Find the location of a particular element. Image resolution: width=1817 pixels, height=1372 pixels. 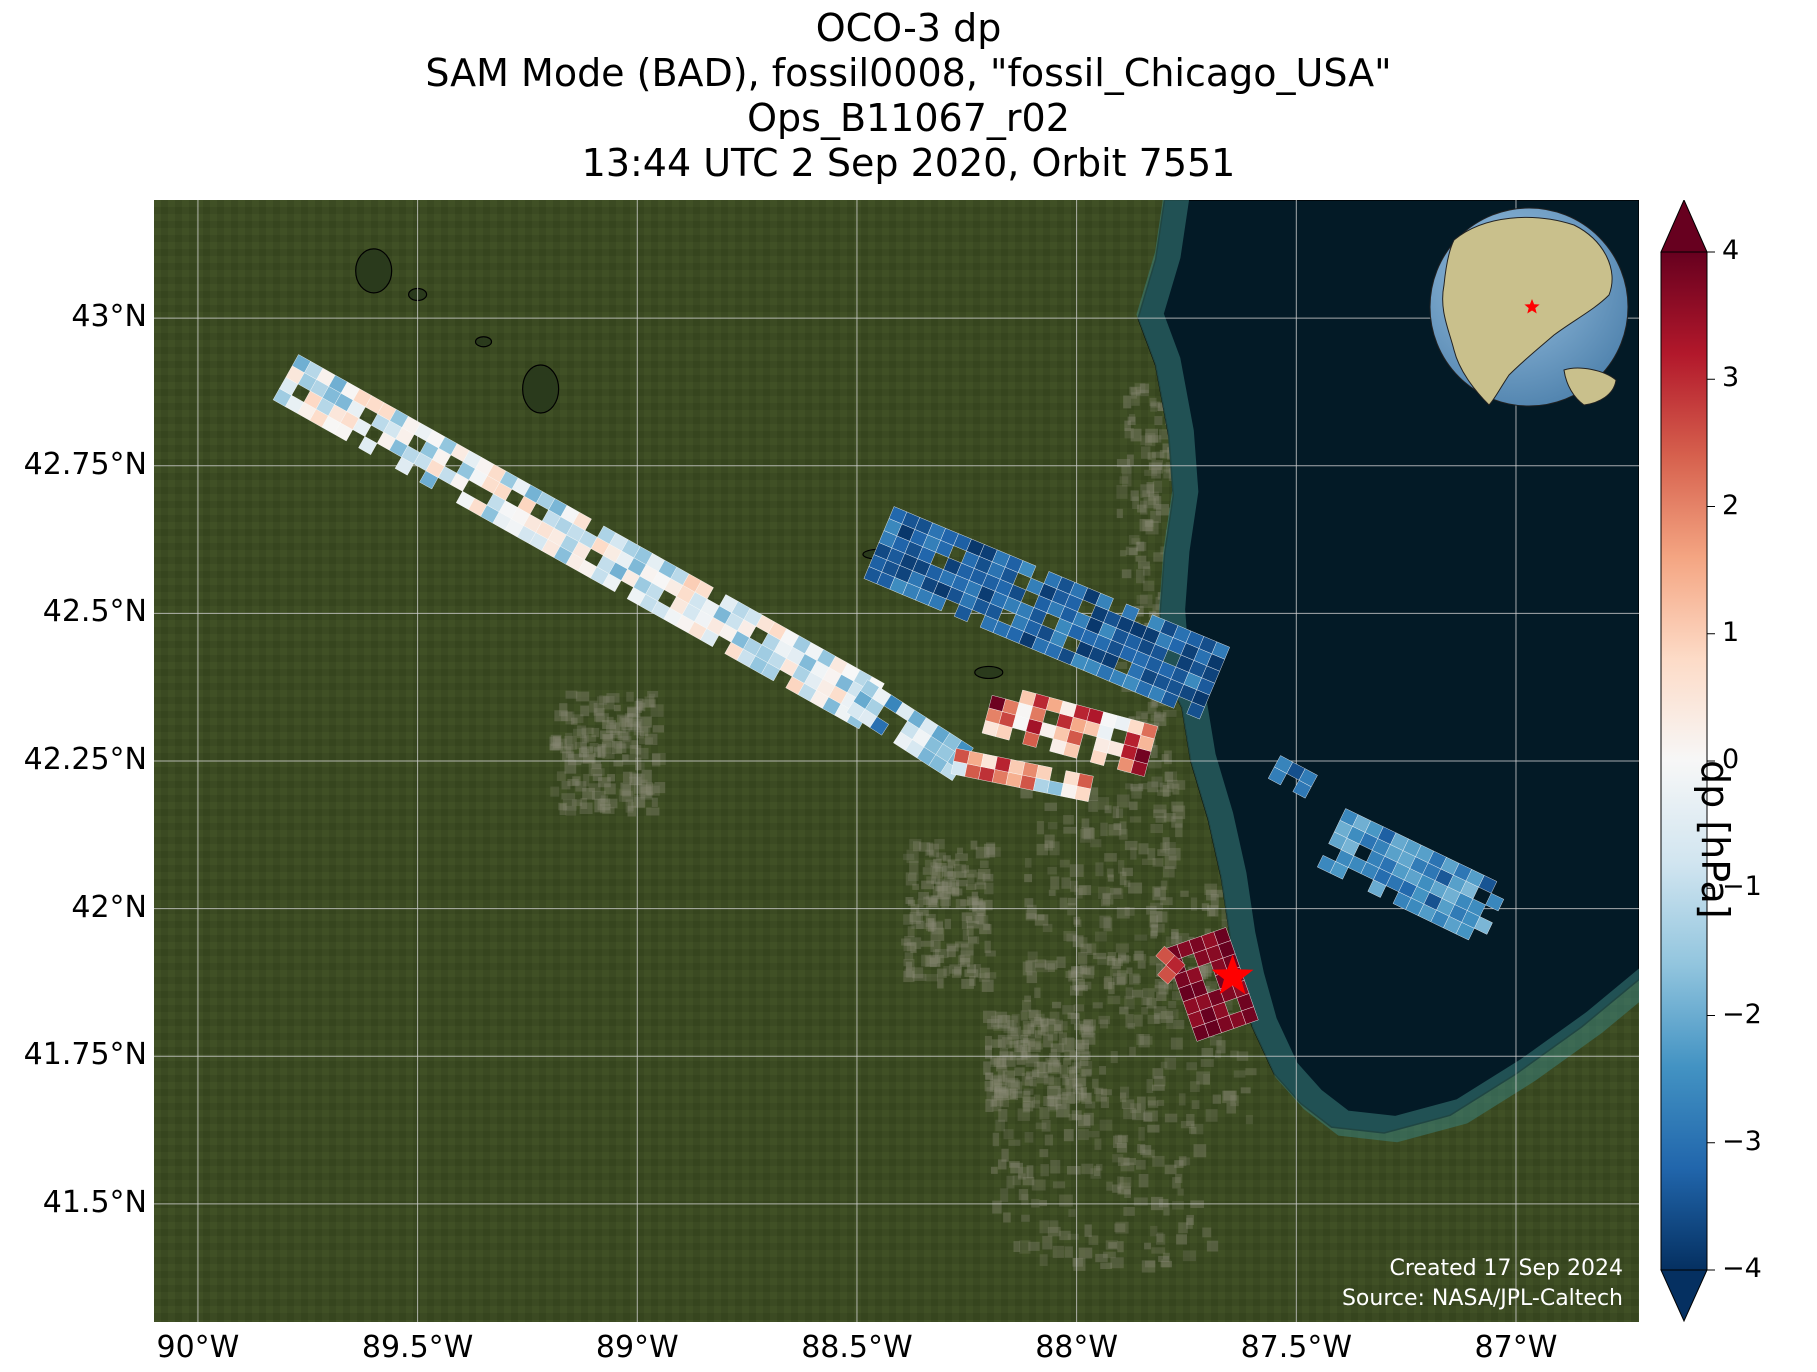

lon-tick-label: 87°W is located at coordinates (1516, 1347).